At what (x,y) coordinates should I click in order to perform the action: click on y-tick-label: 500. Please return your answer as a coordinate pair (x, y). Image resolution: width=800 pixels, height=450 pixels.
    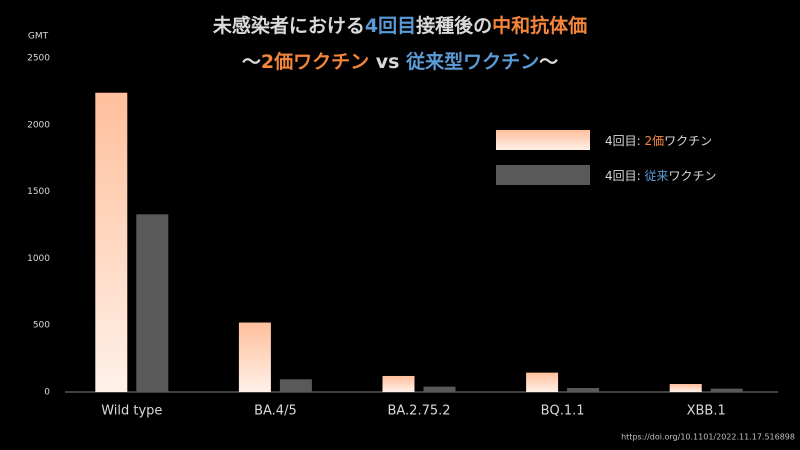
    Looking at the image, I should click on (41, 326).